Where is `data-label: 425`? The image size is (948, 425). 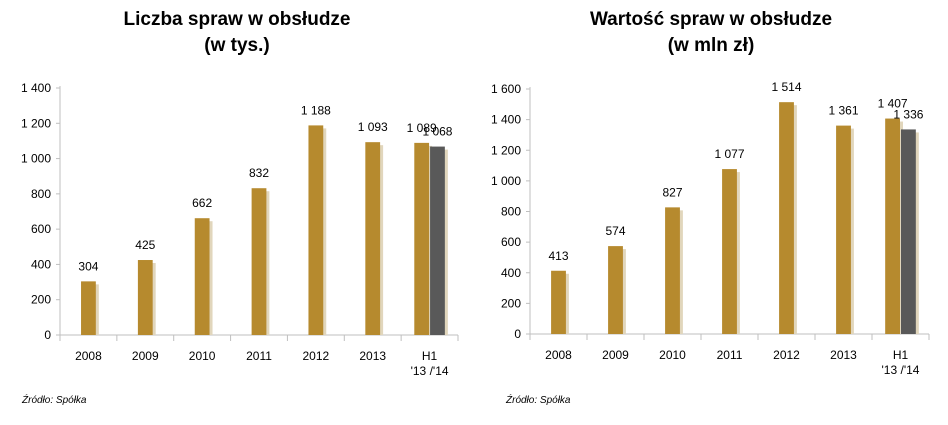 data-label: 425 is located at coordinates (145, 245).